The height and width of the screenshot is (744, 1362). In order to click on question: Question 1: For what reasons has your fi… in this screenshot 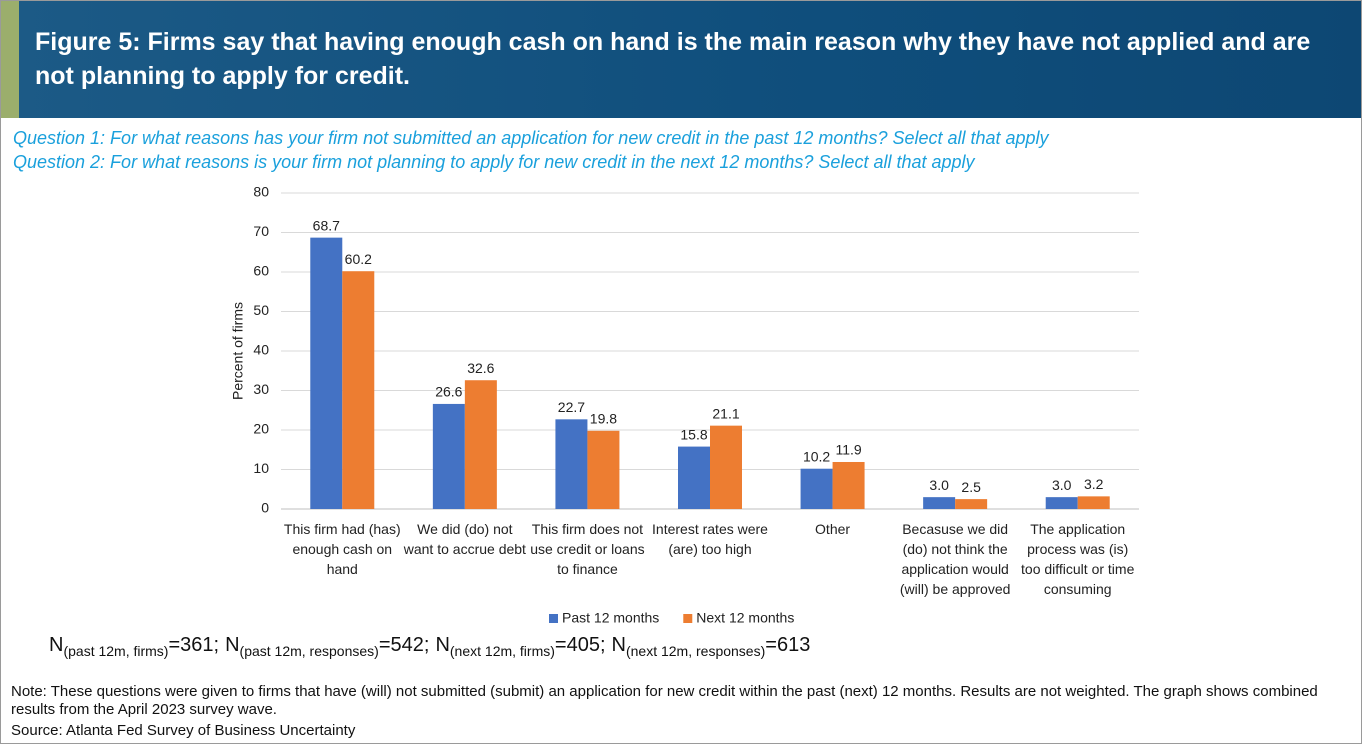, I will do `click(531, 138)`.